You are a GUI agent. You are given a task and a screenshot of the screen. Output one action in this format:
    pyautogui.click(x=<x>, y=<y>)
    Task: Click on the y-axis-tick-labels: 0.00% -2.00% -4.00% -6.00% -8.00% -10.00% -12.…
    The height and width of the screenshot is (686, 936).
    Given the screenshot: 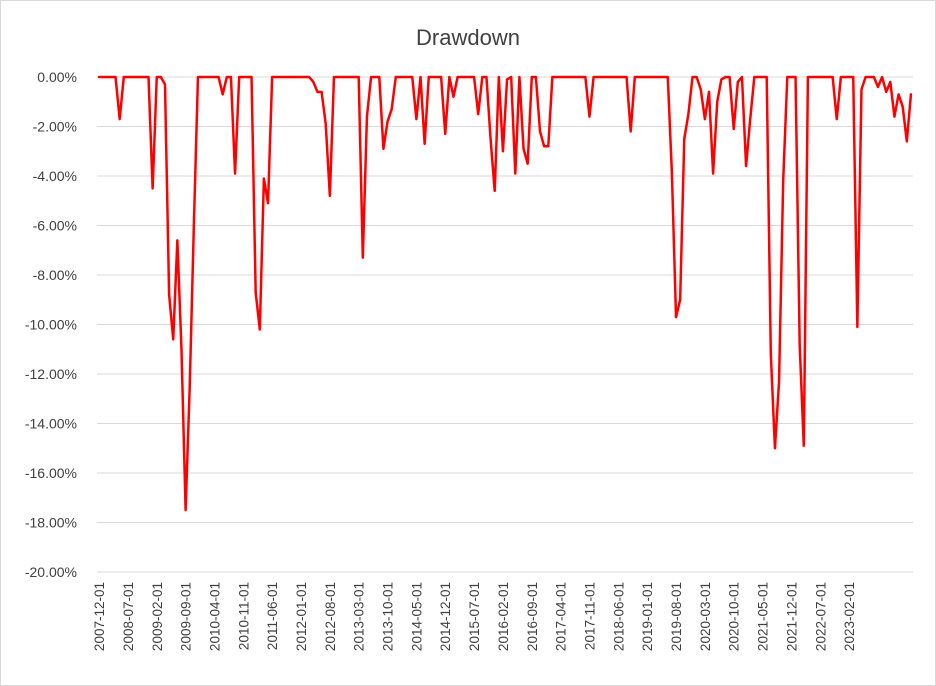 What is the action you would take?
    pyautogui.click(x=51, y=324)
    